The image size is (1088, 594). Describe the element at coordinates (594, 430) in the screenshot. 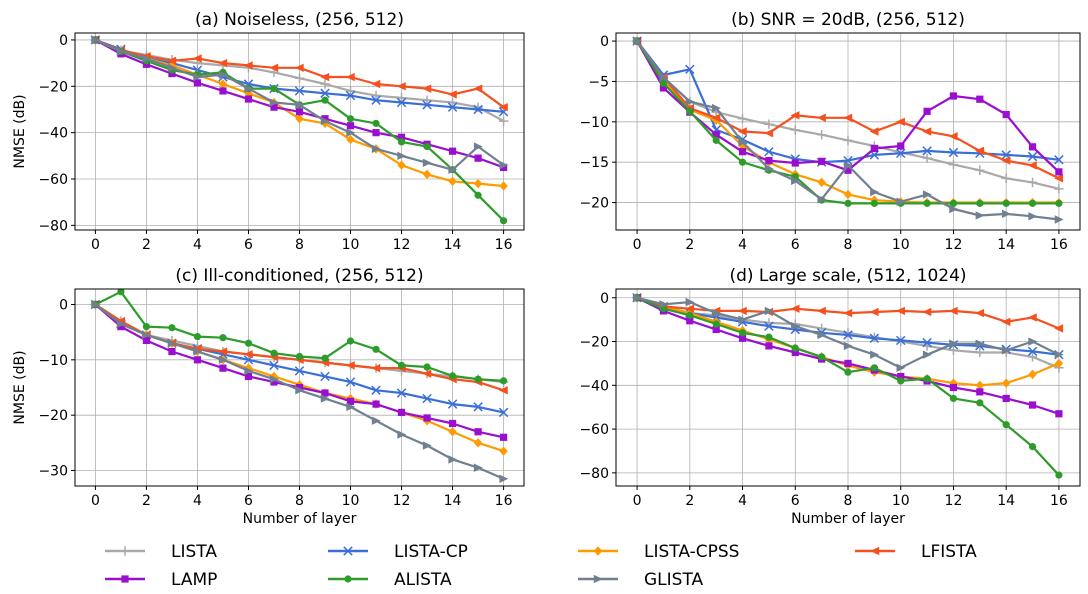

I see `y-tick-label: −60` at that location.